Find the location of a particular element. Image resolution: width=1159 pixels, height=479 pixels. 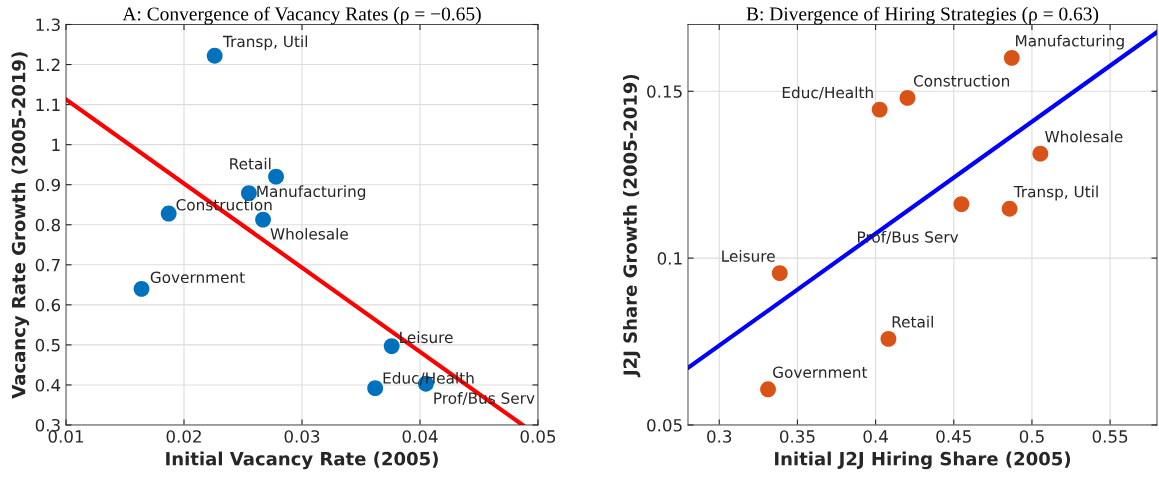

x-tick-label: 0.3 is located at coordinates (719, 436).